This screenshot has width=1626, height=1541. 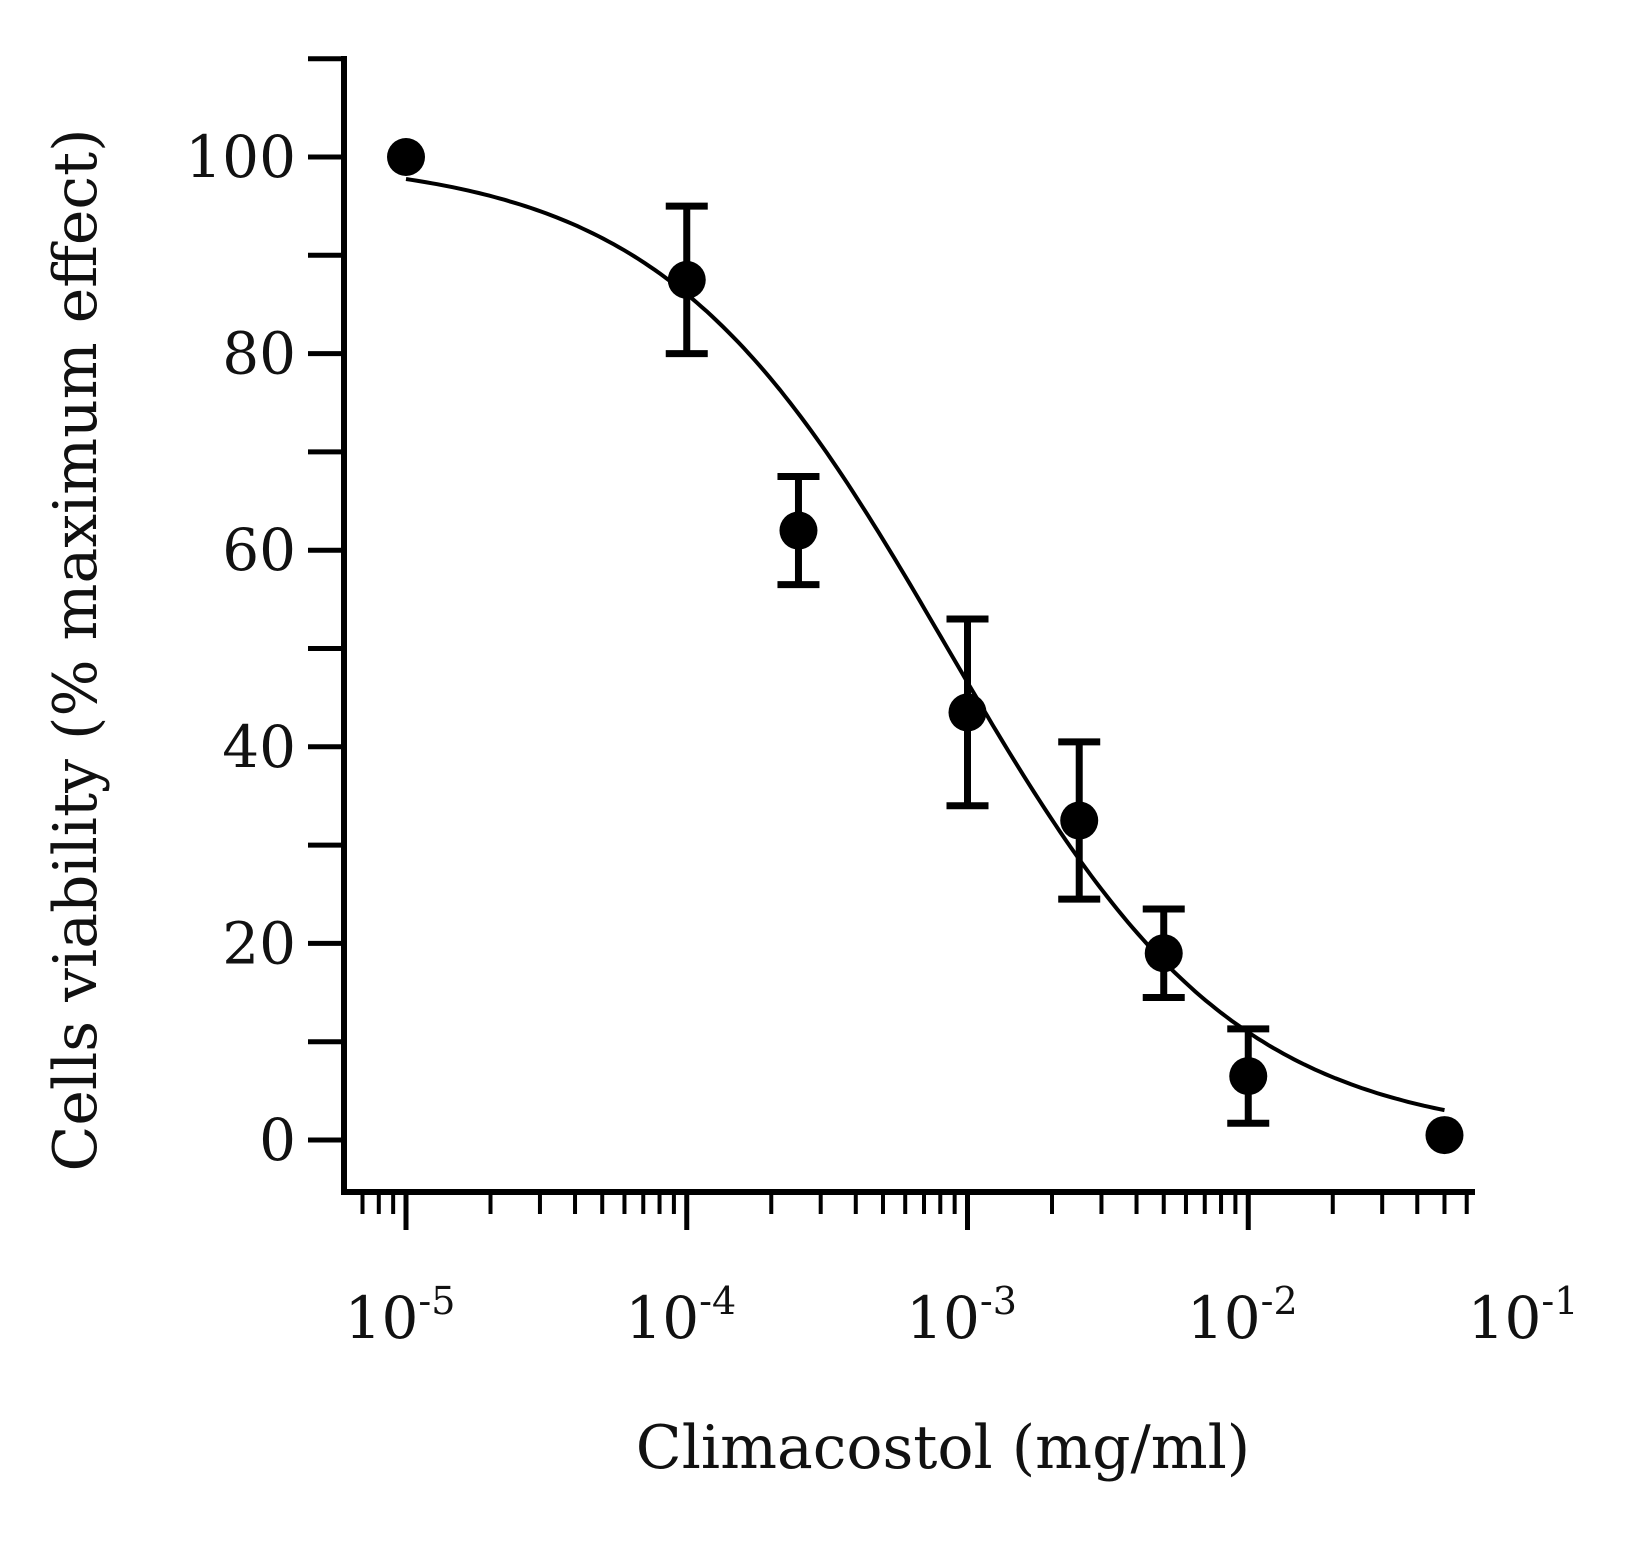 I want to click on y-tick-label: 80, so click(x=259, y=354).